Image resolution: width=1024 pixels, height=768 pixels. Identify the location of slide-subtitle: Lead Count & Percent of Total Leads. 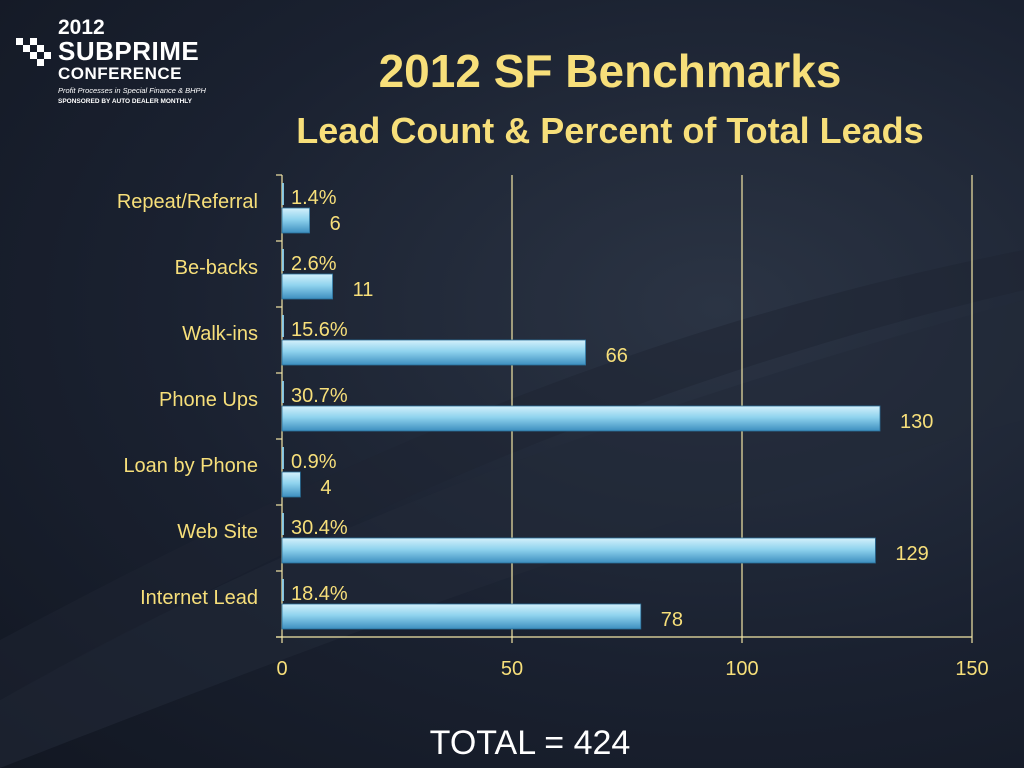
(610, 130).